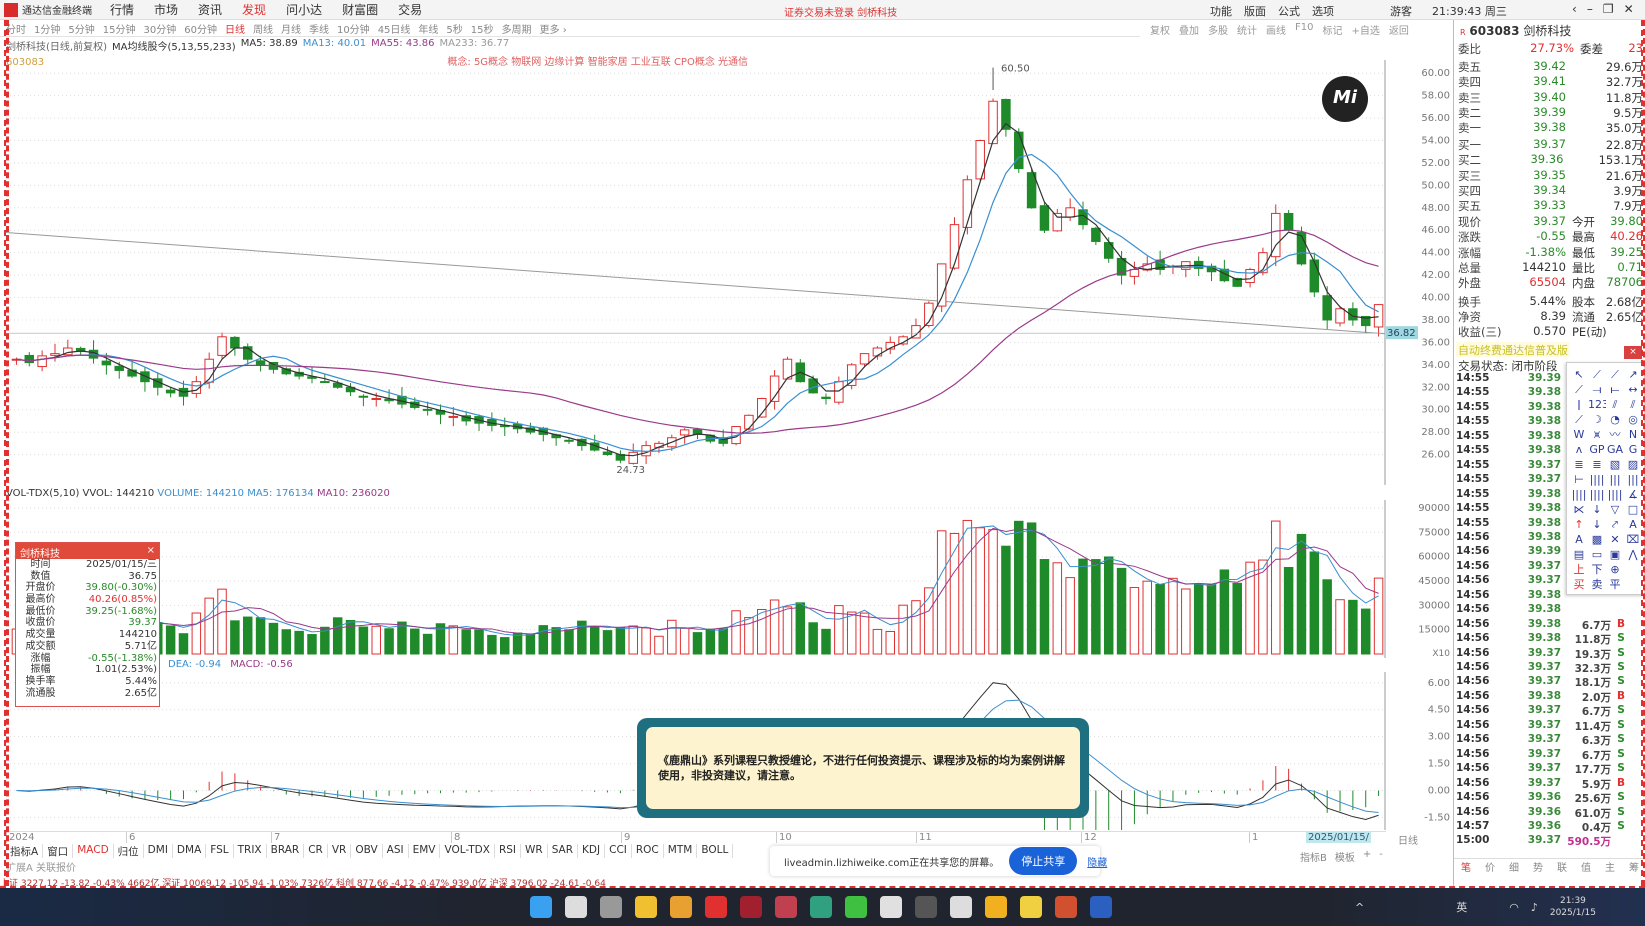  Describe the element at coordinates (425, 851) in the screenshot. I see `indicator-tab: EMV` at that location.